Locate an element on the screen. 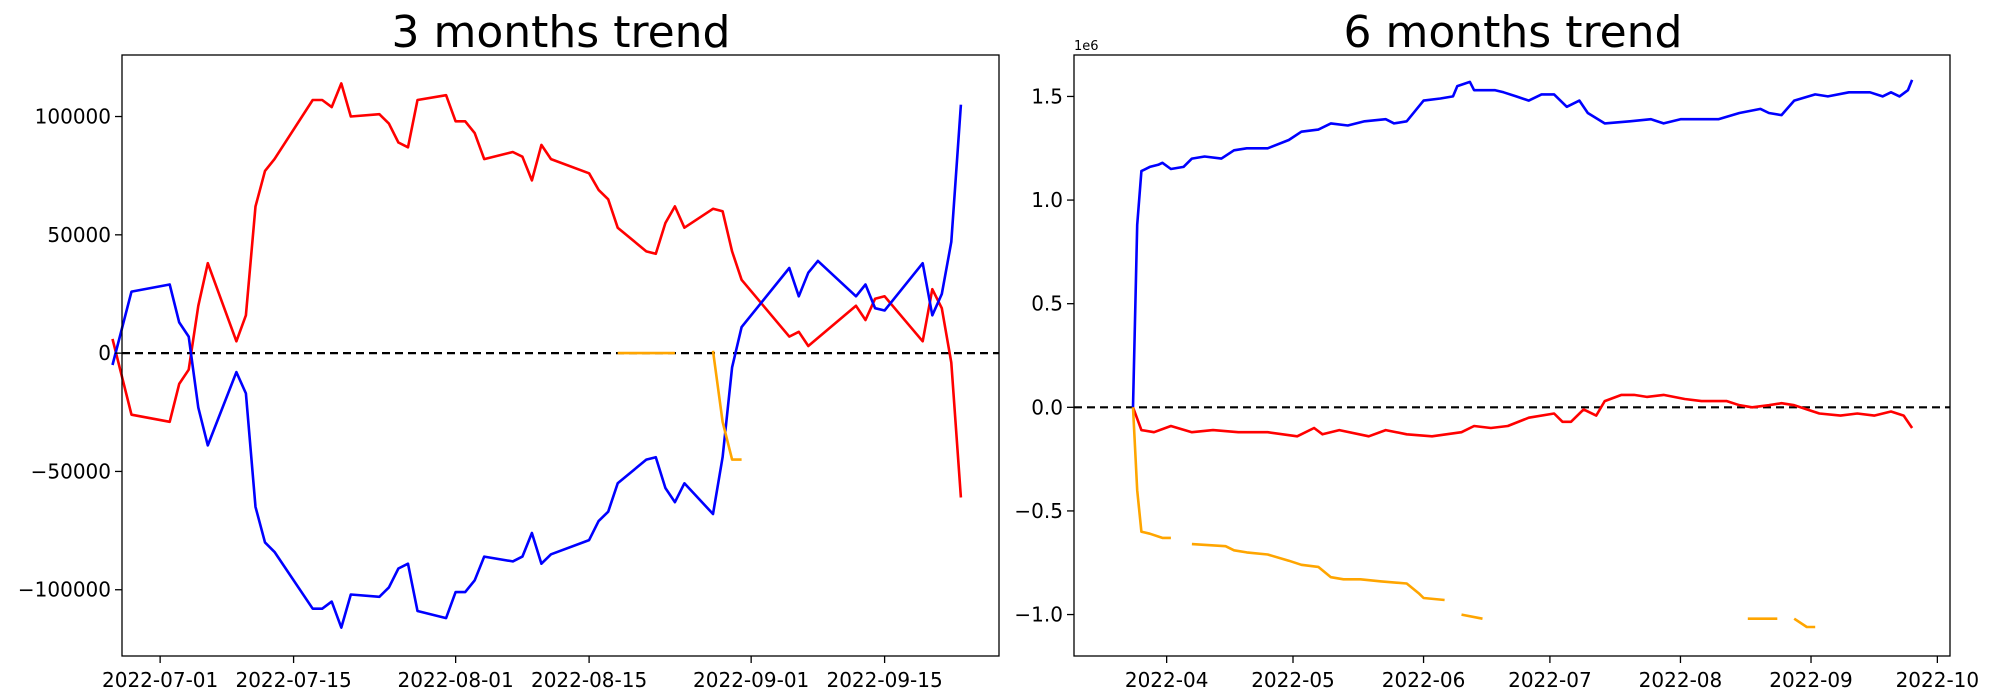 Image resolution: width=2000 pixels, height=700 pixels. y-tick-label: 50000 is located at coordinates (79, 235).